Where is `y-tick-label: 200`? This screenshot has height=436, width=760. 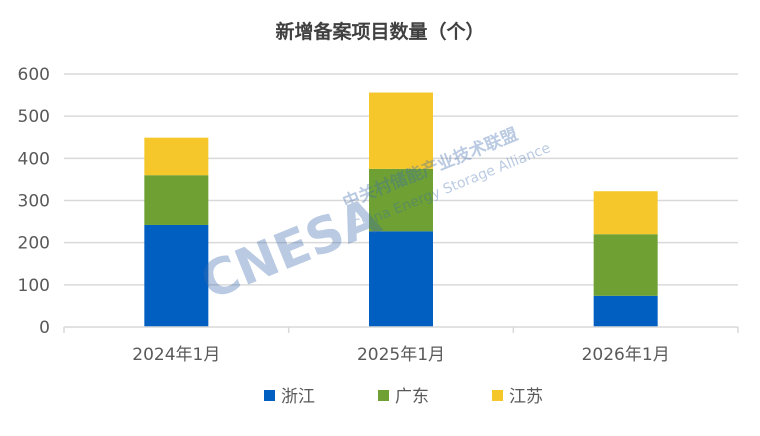
y-tick-label: 200 is located at coordinates (34, 244).